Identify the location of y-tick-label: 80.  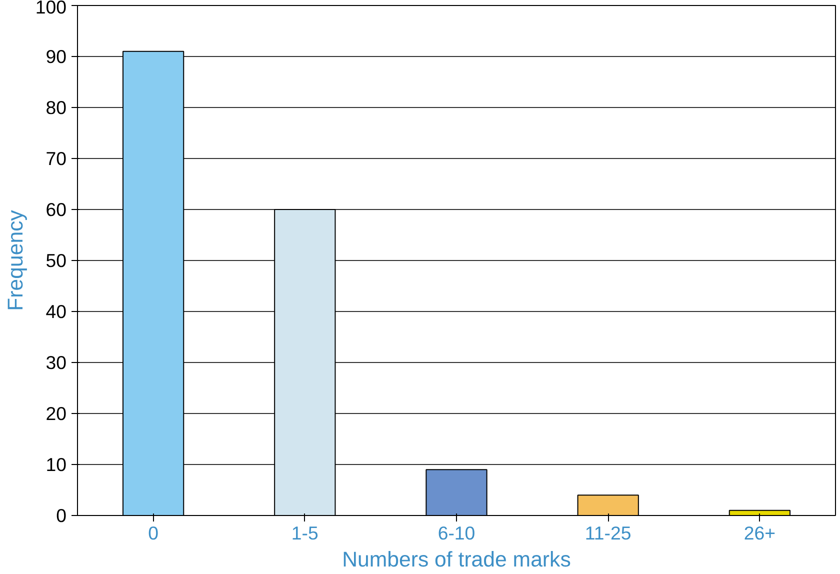
(56, 107).